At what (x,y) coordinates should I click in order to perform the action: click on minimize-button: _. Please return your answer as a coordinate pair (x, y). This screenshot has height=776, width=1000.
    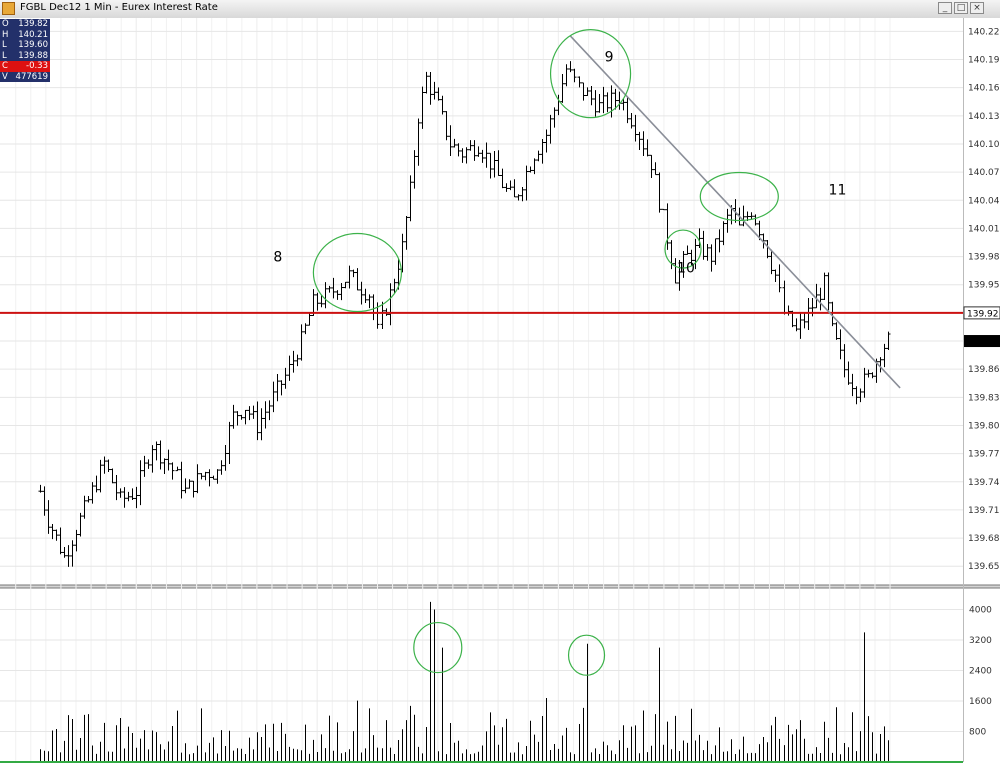
    Looking at the image, I should click on (945, 8).